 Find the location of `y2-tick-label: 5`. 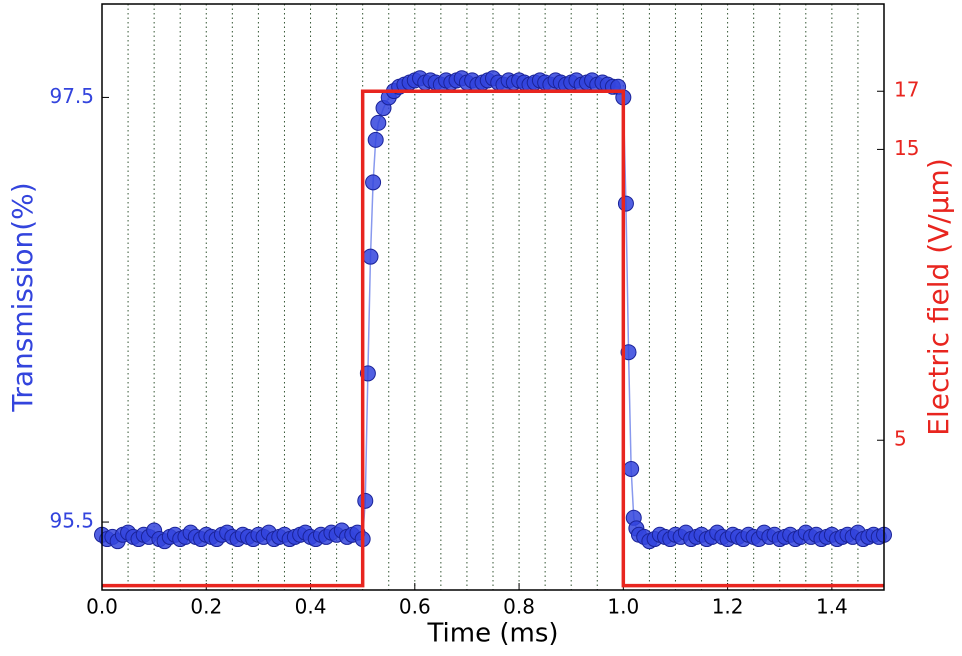

y2-tick-label: 5 is located at coordinates (900, 439).